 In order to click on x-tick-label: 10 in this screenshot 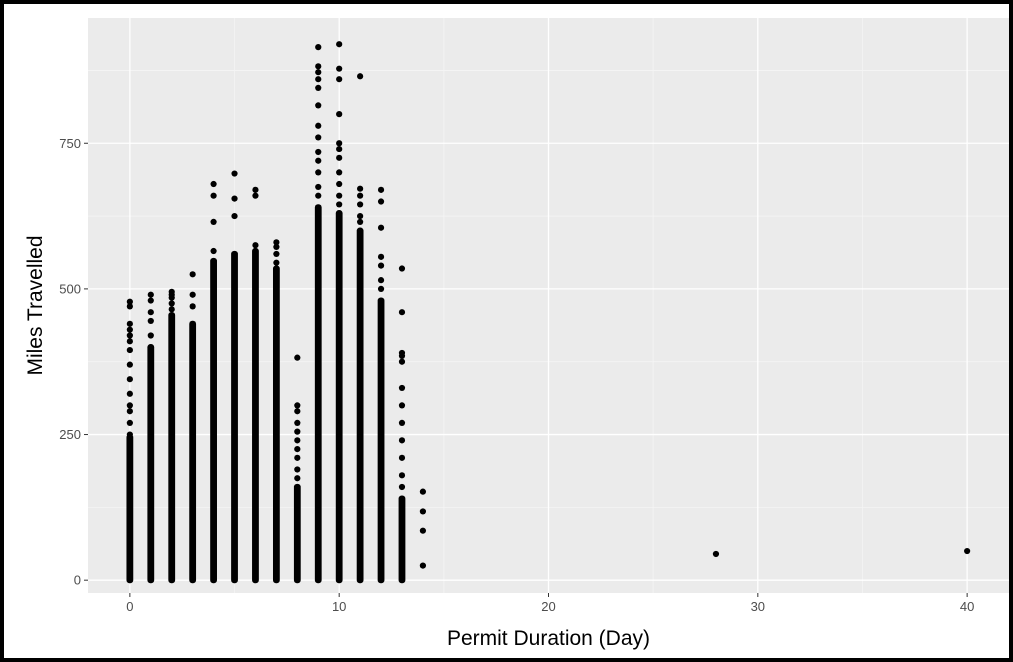, I will do `click(339, 606)`.